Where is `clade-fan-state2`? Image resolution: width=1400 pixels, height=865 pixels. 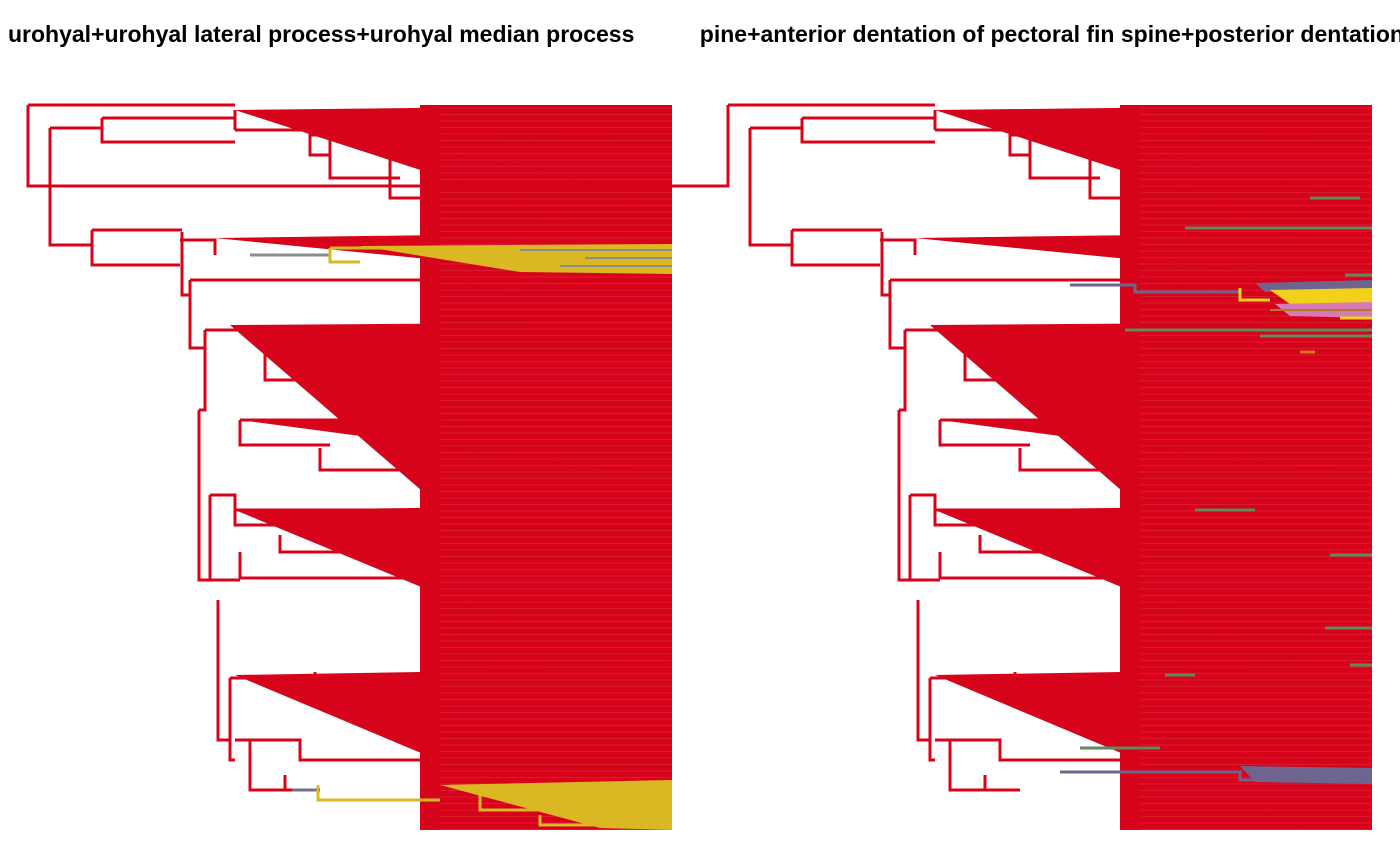 clade-fan-state2 is located at coordinates (556, 805).